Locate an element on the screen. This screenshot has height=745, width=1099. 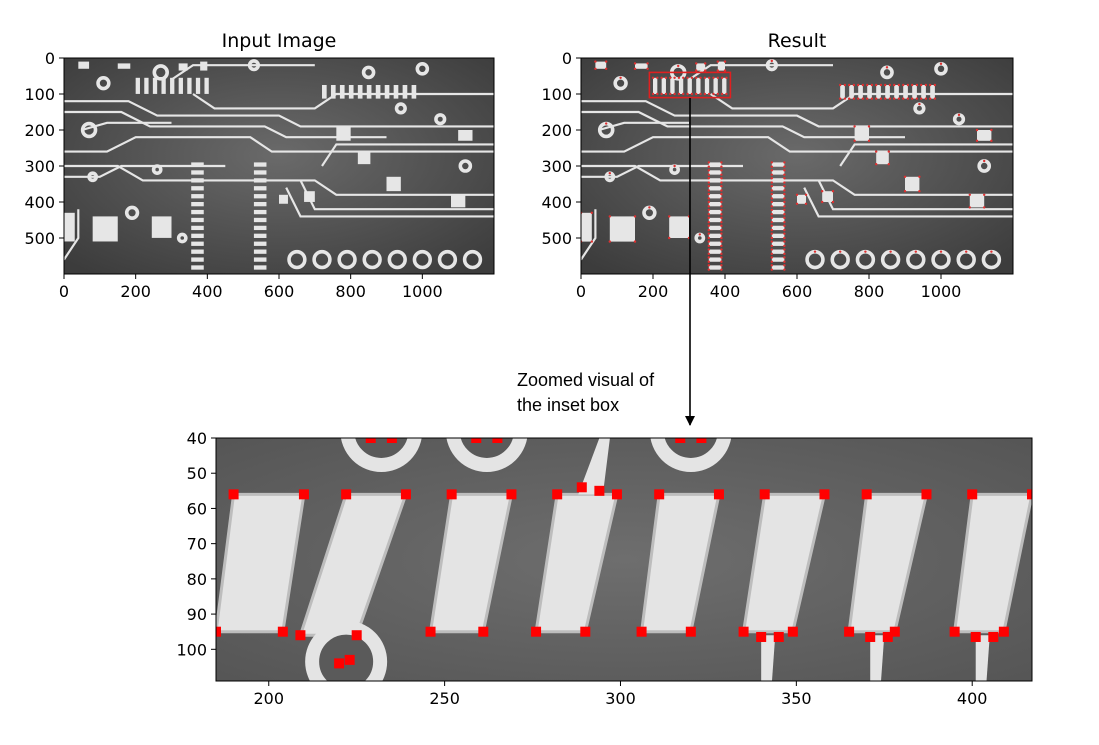
x-tick-label: 0 is located at coordinates (581, 291).